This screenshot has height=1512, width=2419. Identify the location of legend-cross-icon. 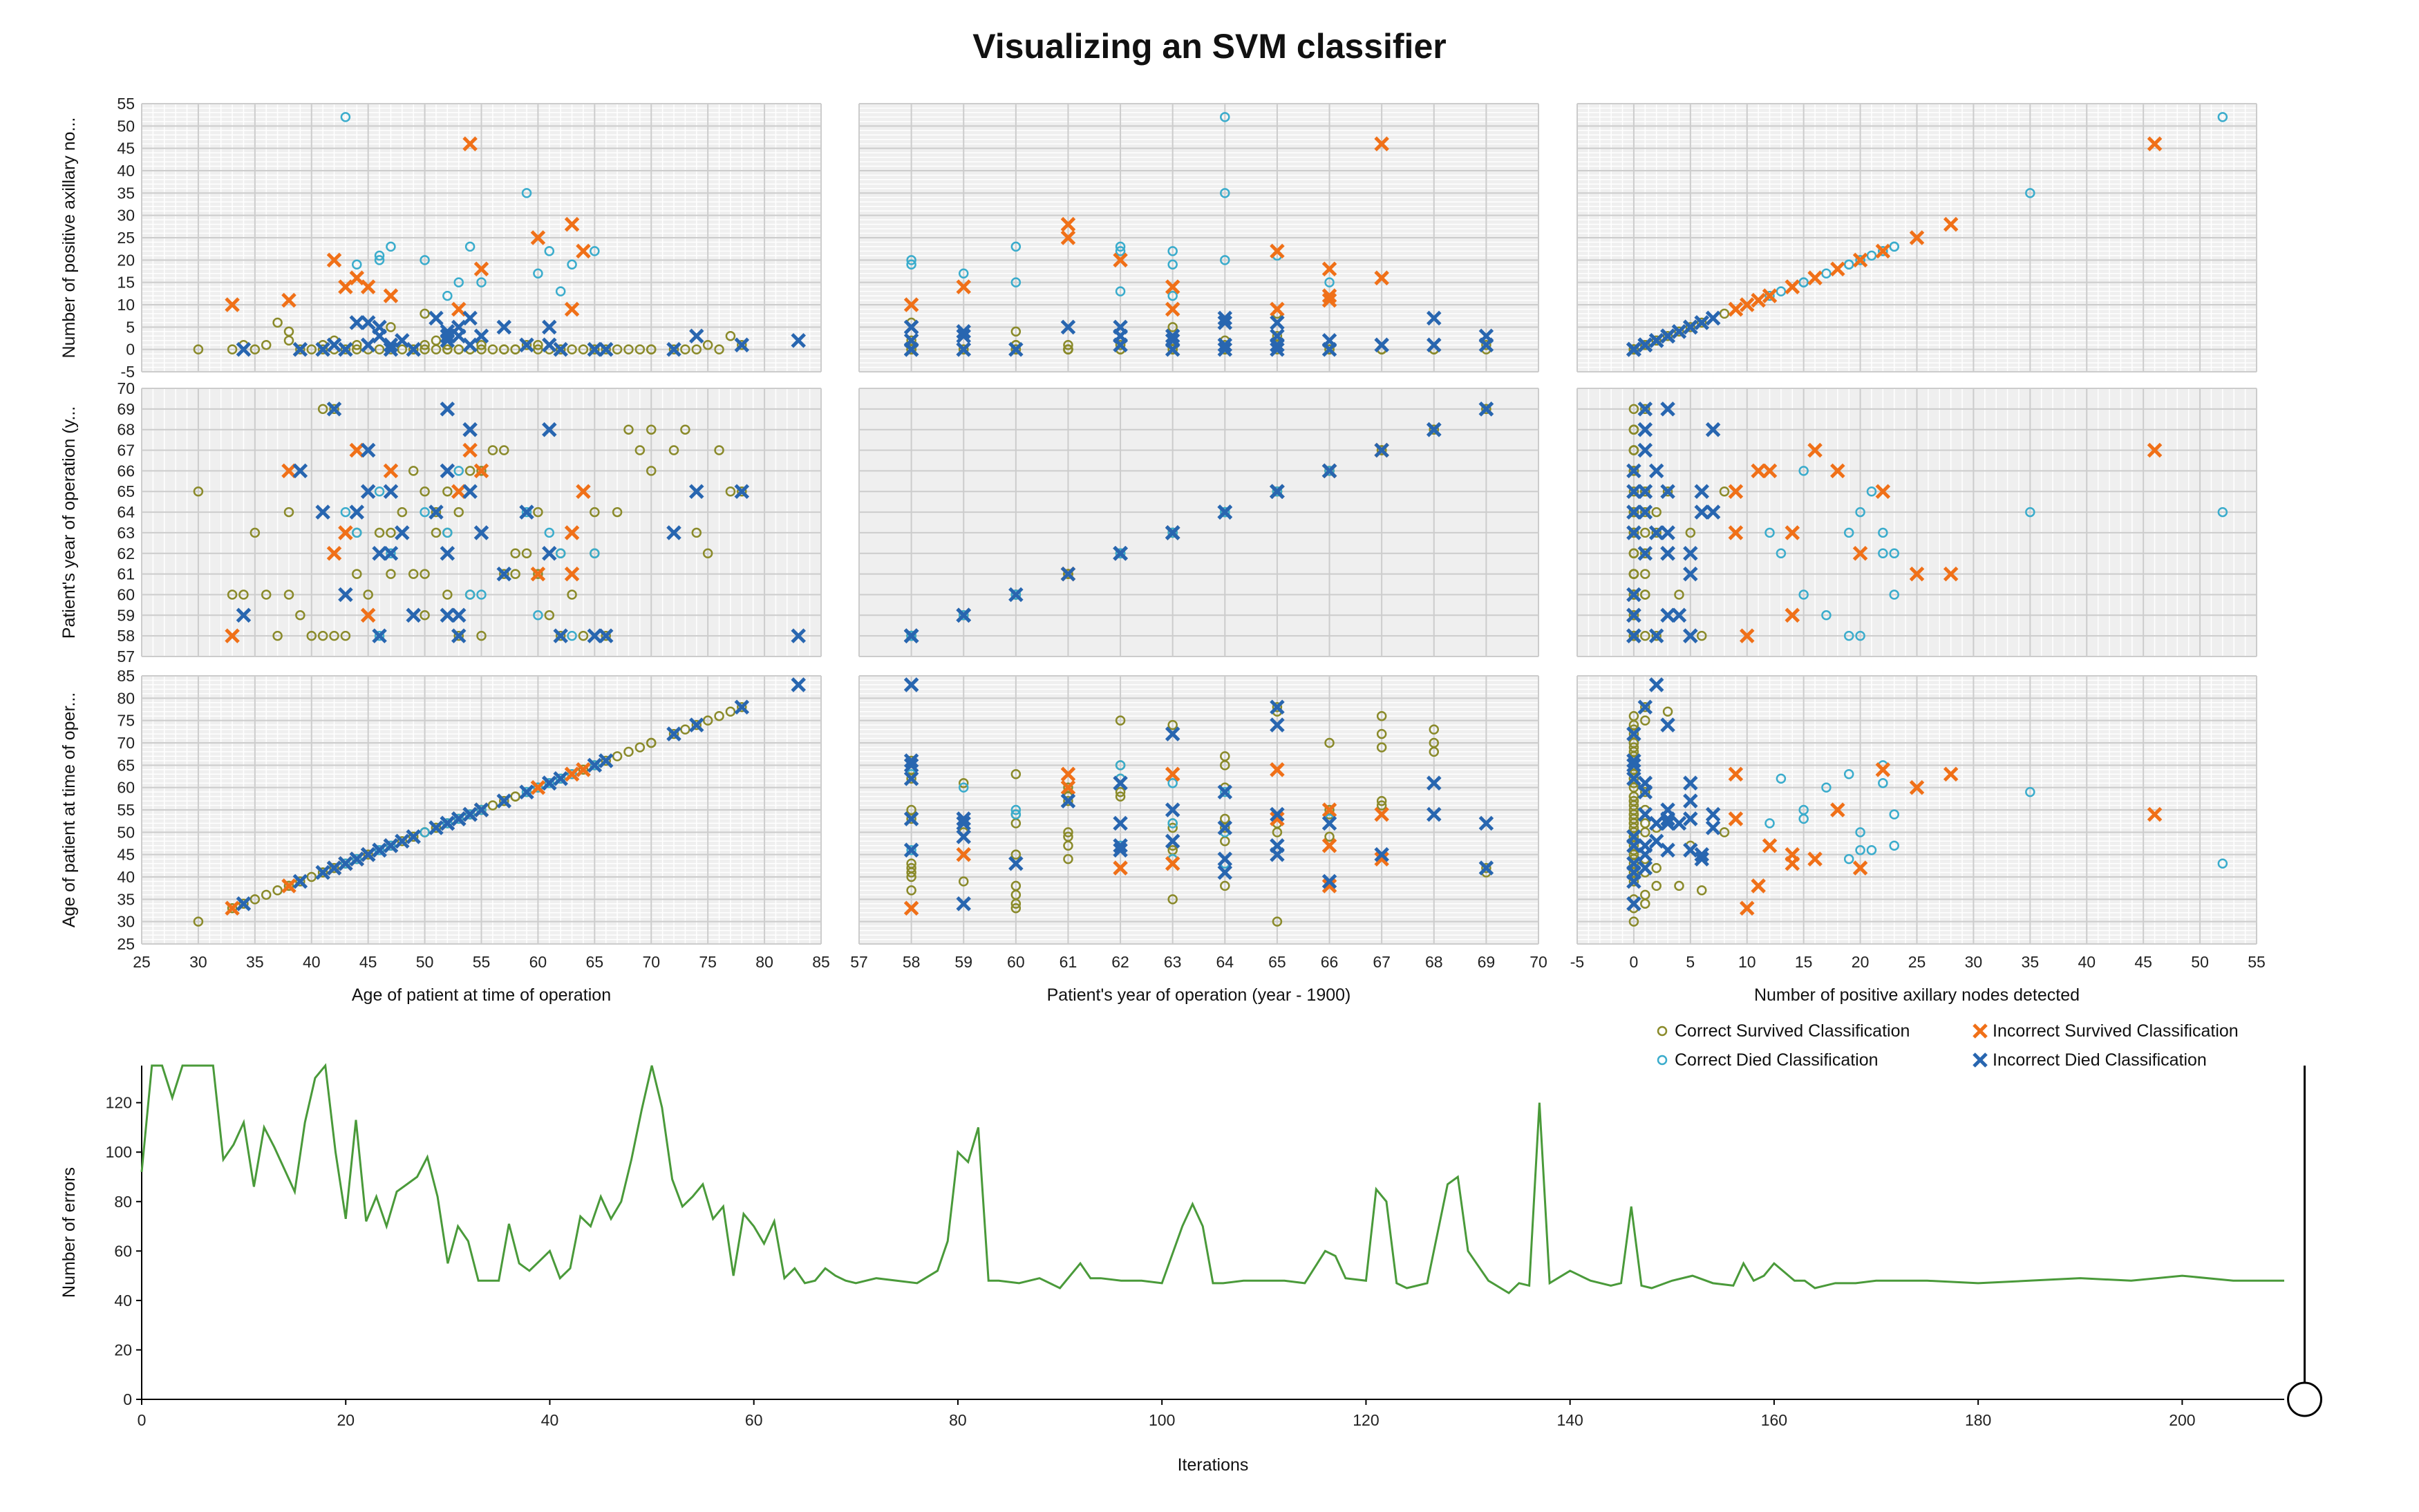
(1980, 1031).